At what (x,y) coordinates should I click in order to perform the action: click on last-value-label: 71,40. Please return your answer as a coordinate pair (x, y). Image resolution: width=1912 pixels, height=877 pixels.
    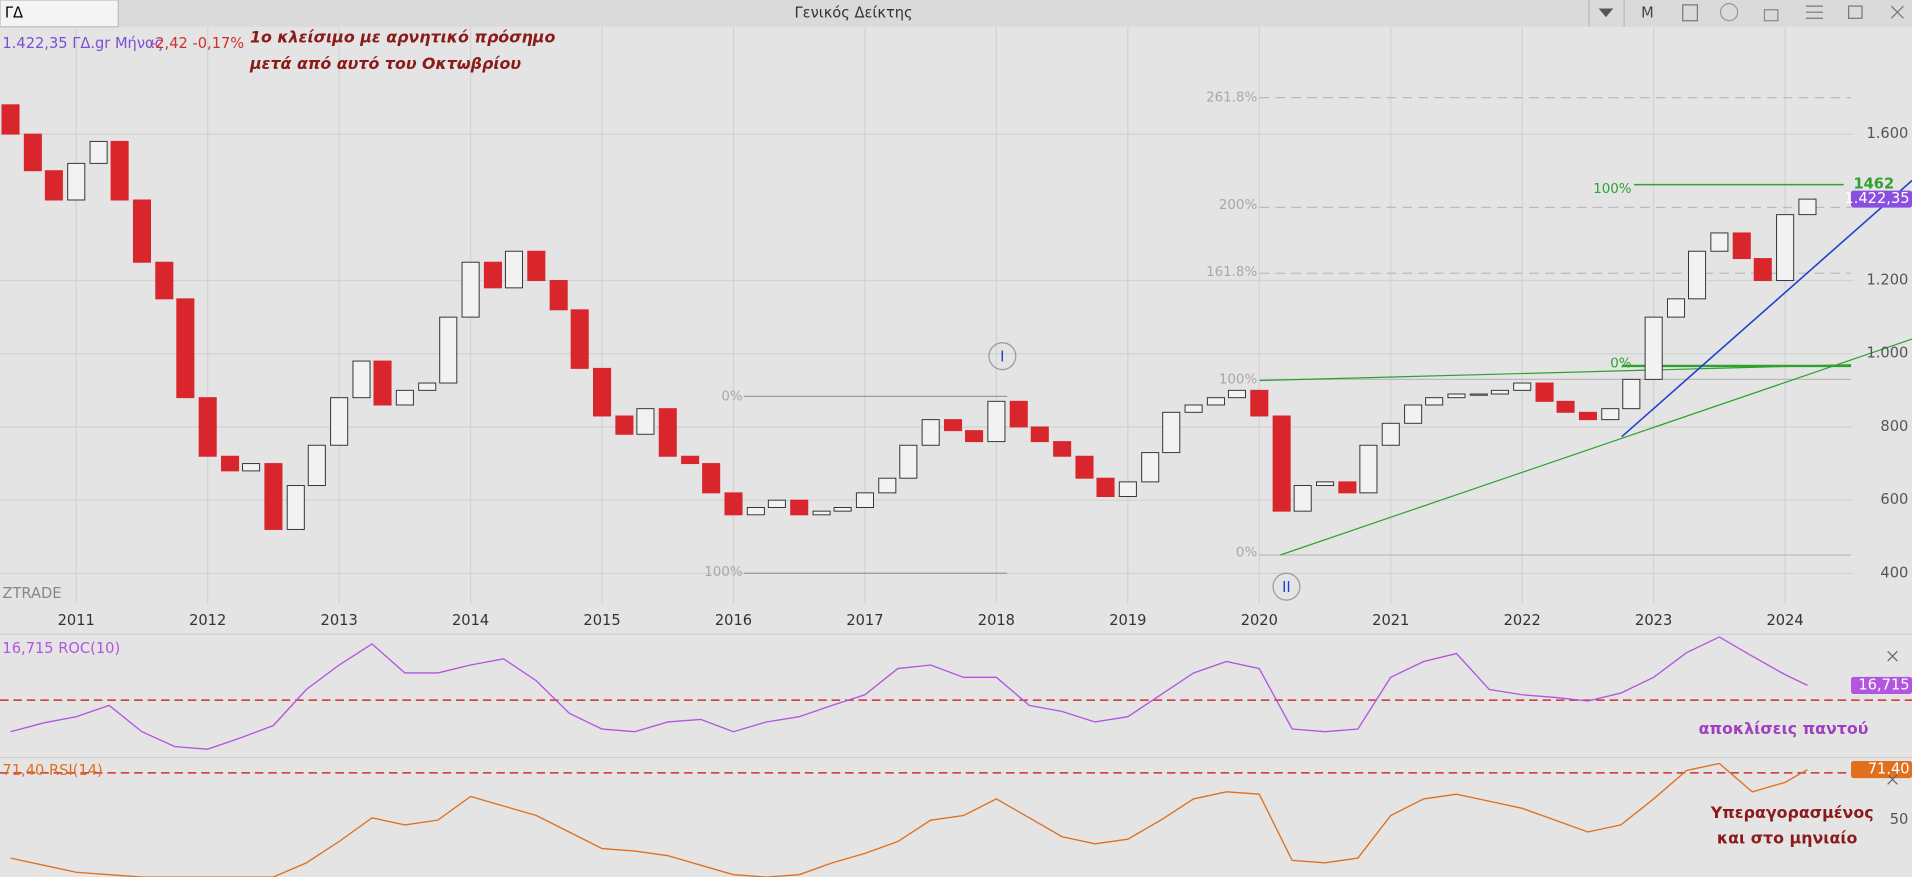
    Looking at the image, I should click on (1889, 769).